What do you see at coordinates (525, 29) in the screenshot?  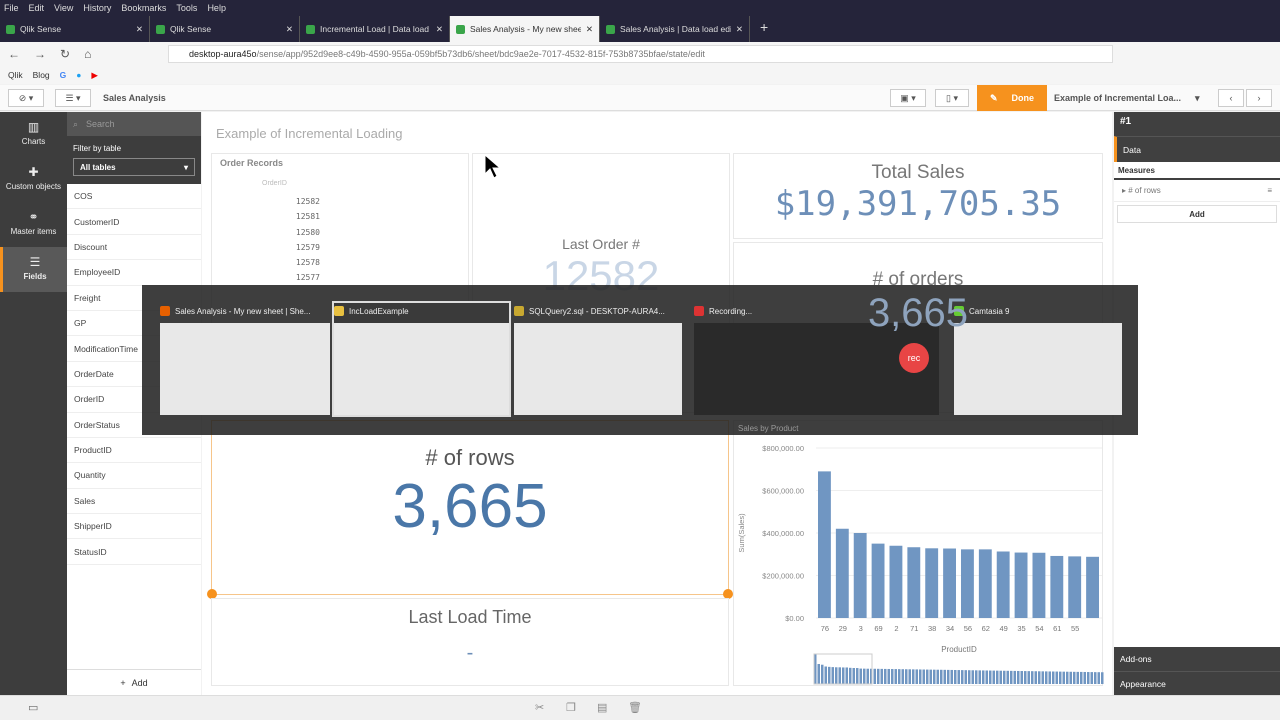 I see `browser-tab-active: Sales Analysis - My new sheet | ✕` at bounding box center [525, 29].